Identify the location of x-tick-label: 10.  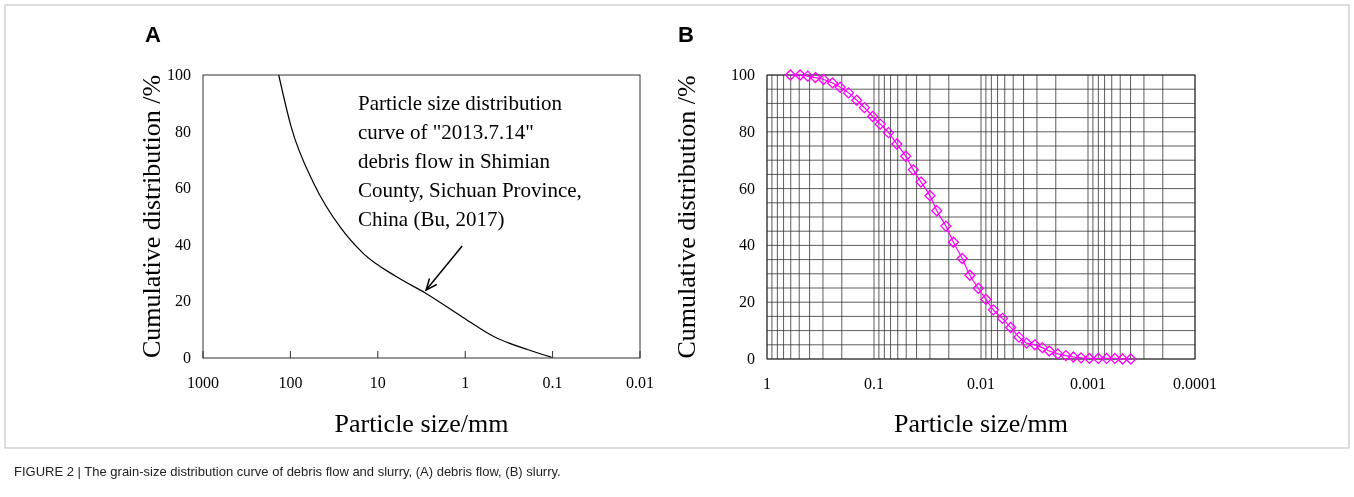
(377, 382).